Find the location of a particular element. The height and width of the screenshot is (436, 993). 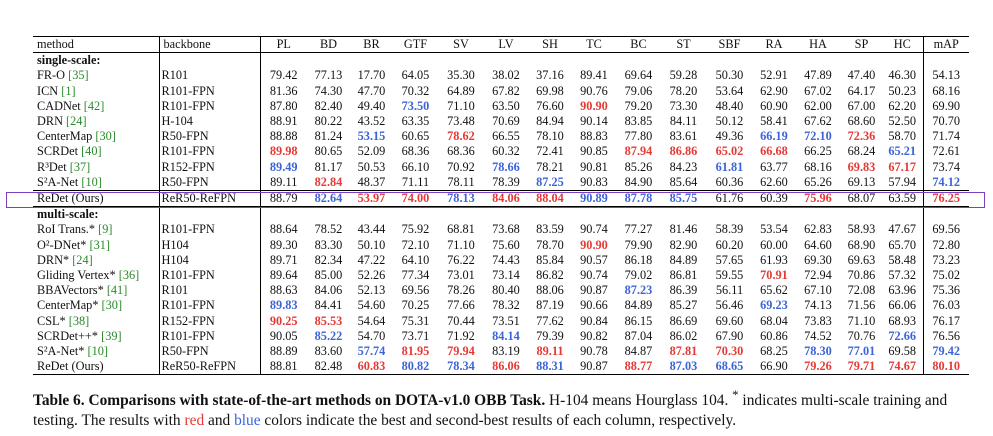

score-value: 50.30 is located at coordinates (729, 75).